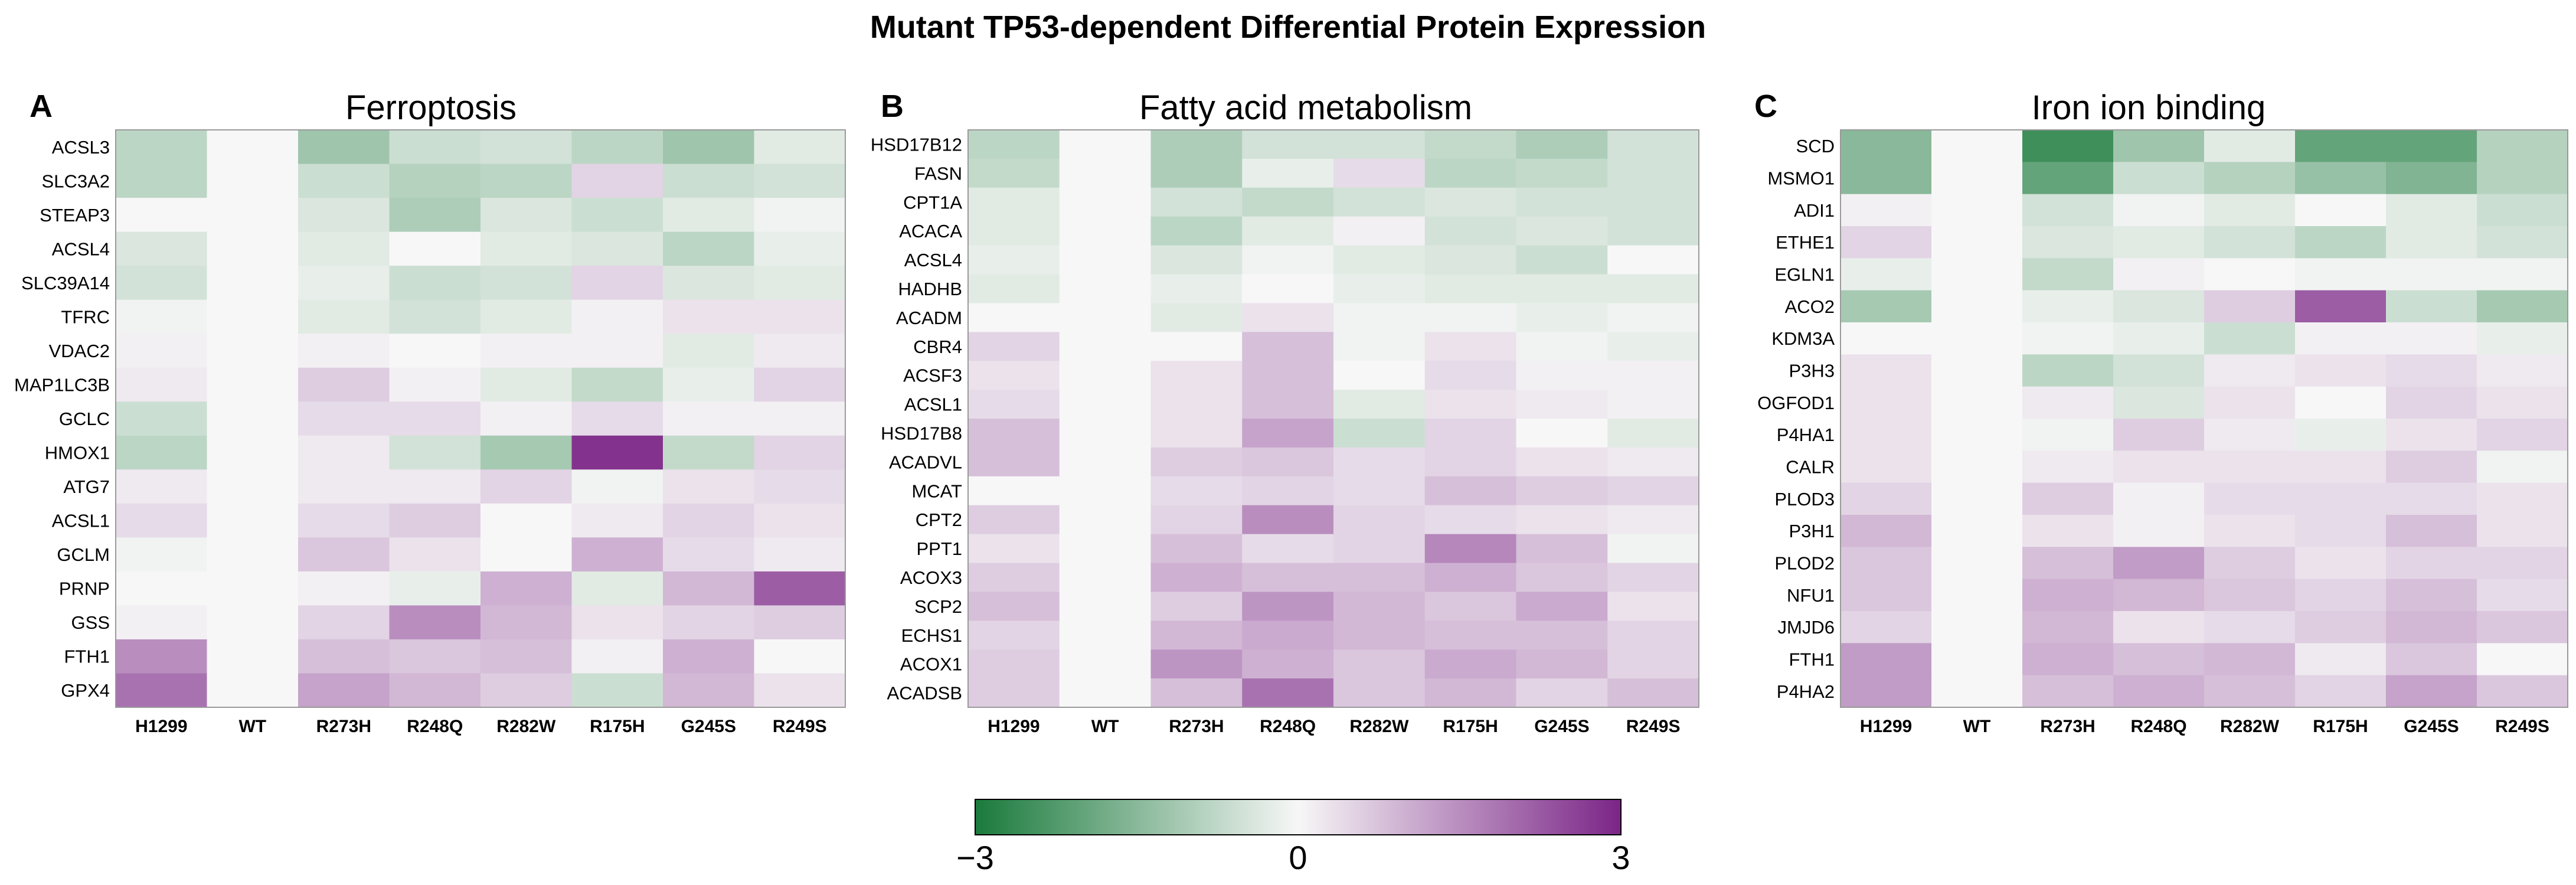  Describe the element at coordinates (62, 385) in the screenshot. I see `row-label: MAP1LC3B` at that location.